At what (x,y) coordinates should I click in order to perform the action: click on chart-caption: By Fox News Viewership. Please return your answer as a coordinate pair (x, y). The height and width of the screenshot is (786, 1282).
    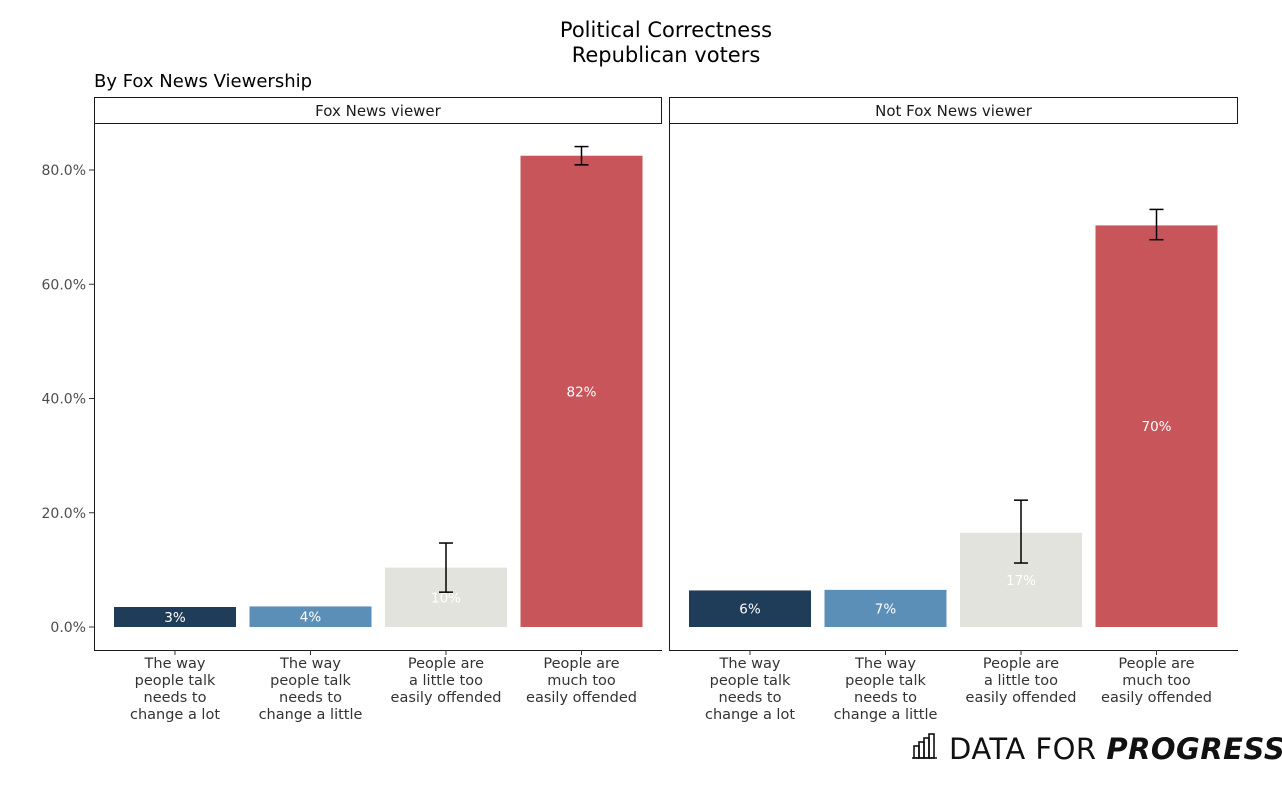
    Looking at the image, I should click on (203, 81).